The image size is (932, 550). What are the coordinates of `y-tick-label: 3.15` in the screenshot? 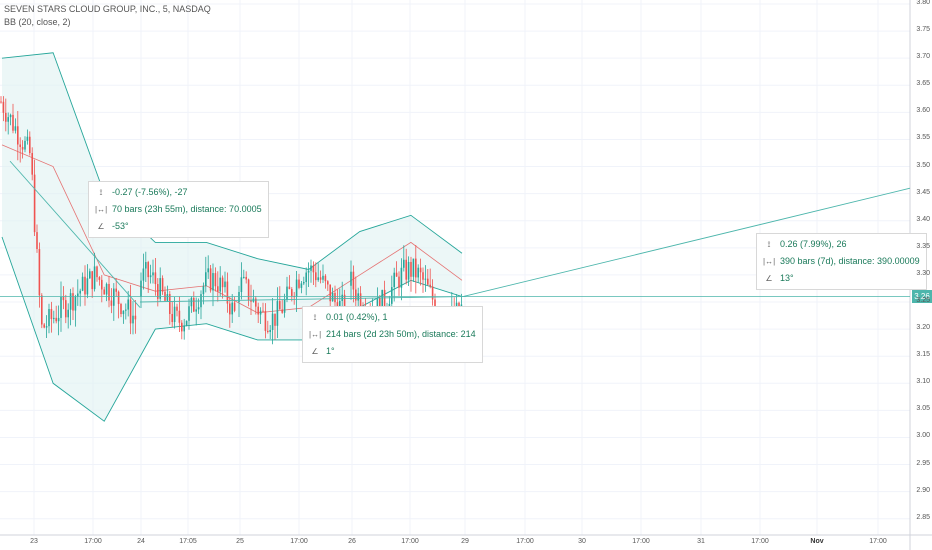 It's located at (923, 355).